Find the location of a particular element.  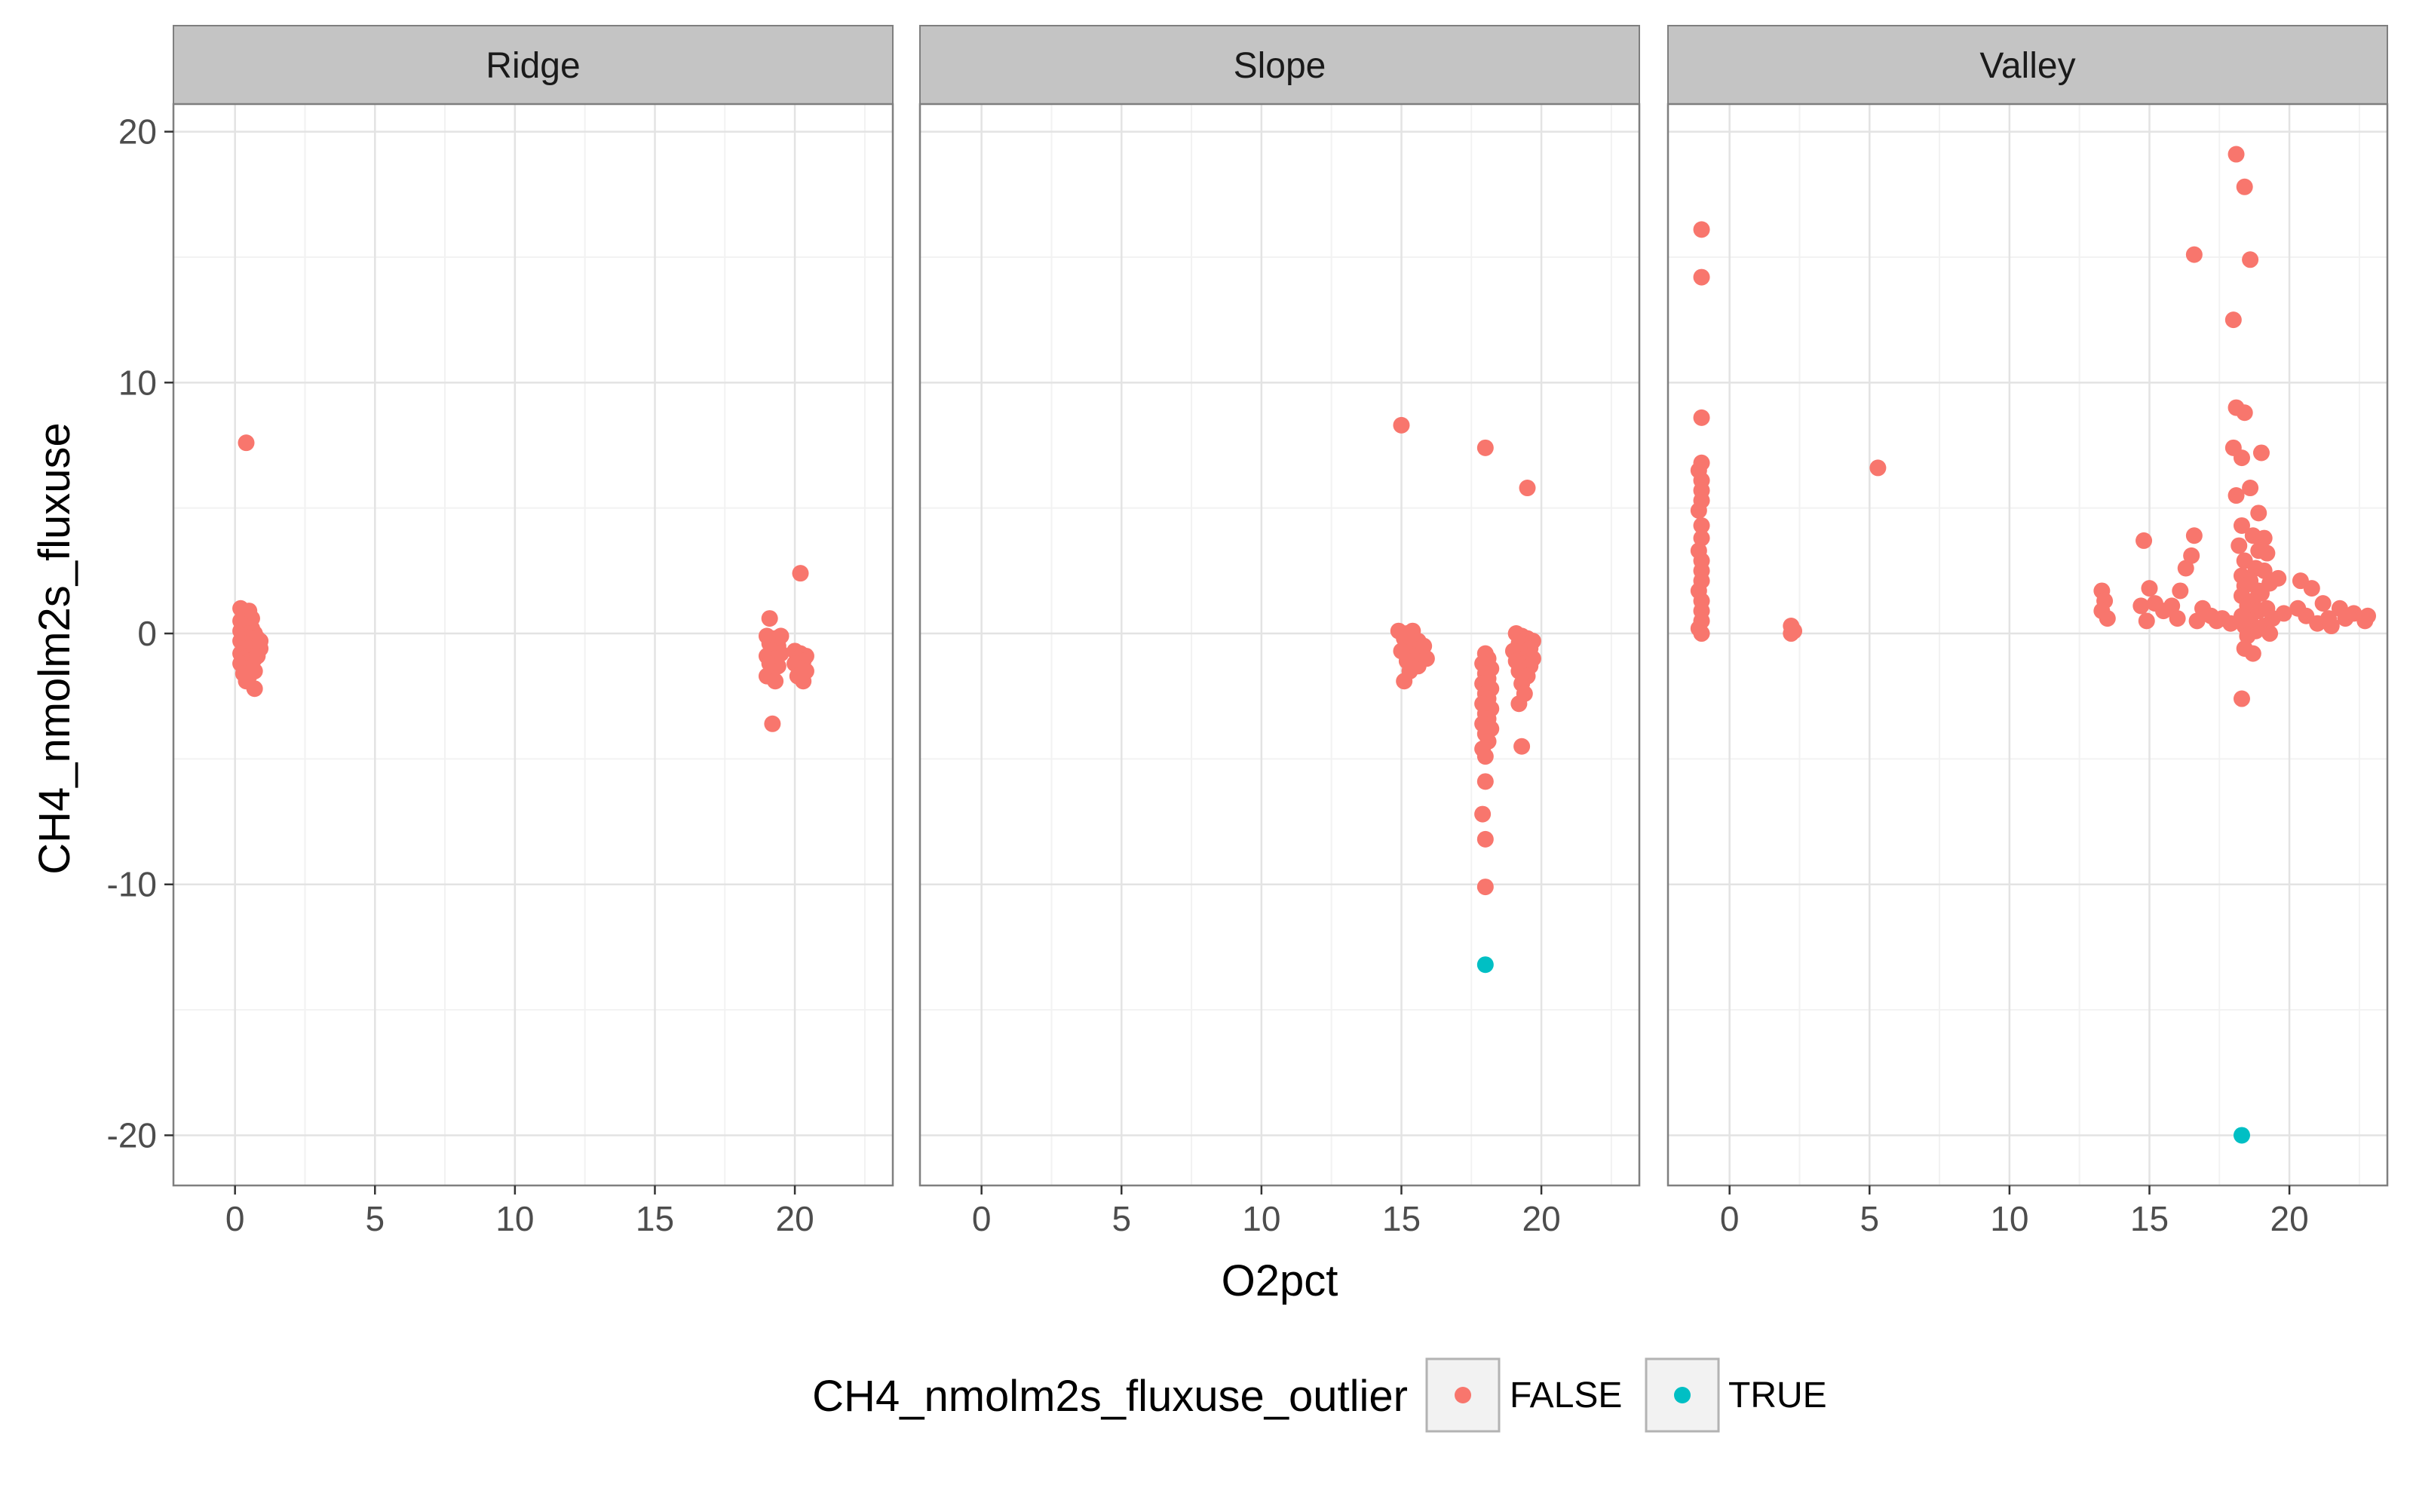

y-axis: -20 -10 0 10 20 is located at coordinates (140, 633).